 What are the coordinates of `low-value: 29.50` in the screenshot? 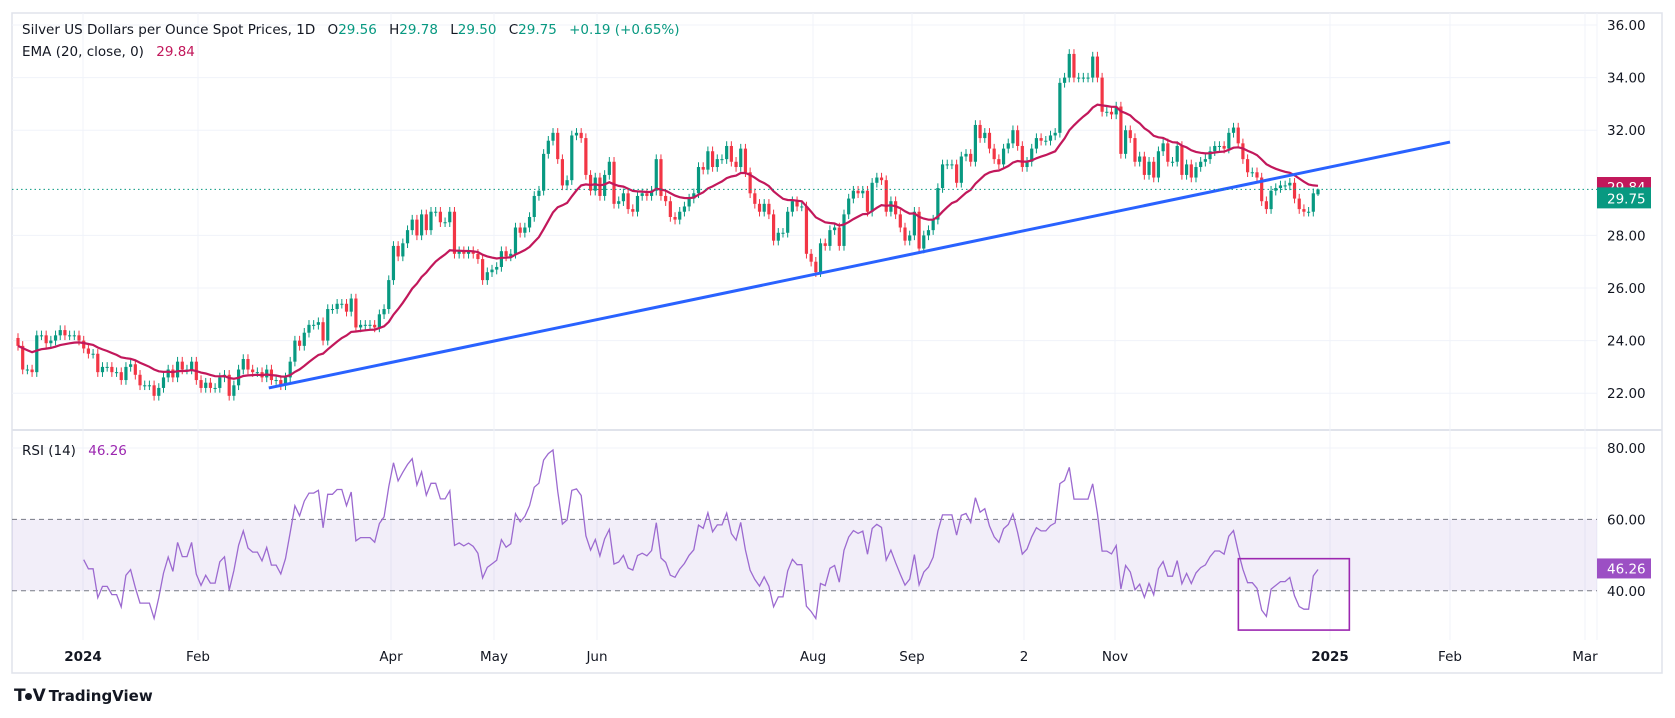 It's located at (477, 30).